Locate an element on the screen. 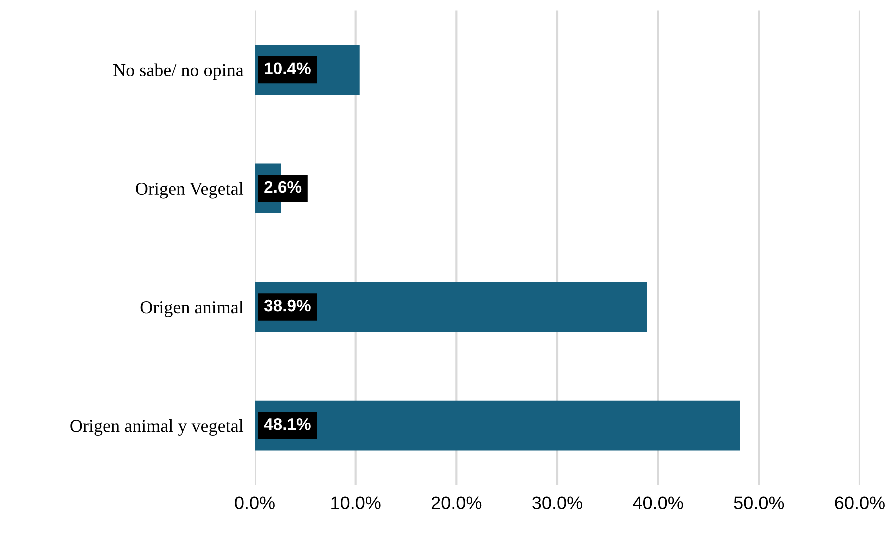 This screenshot has height=539, width=889. x-tick-label: 50.0% is located at coordinates (759, 503).